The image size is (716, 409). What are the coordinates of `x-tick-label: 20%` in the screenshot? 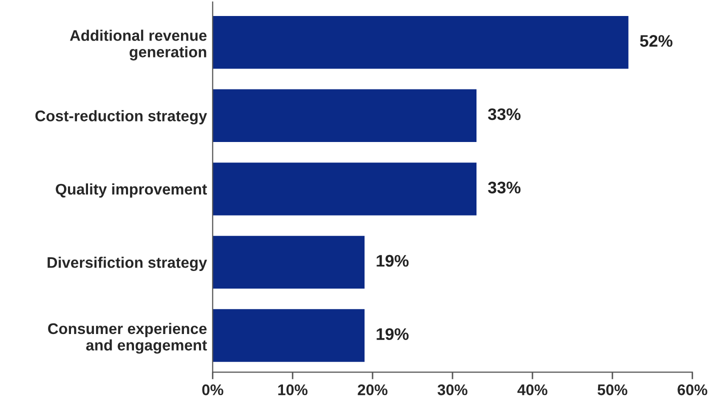 It's located at (373, 390).